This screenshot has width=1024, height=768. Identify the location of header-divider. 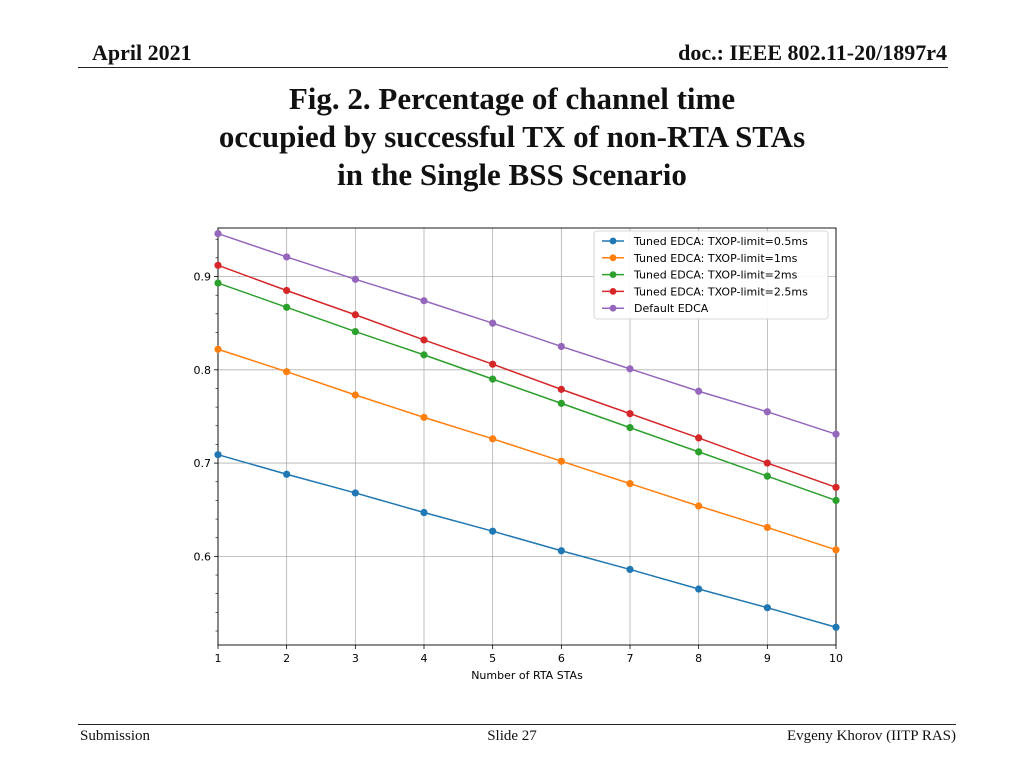
(513, 67).